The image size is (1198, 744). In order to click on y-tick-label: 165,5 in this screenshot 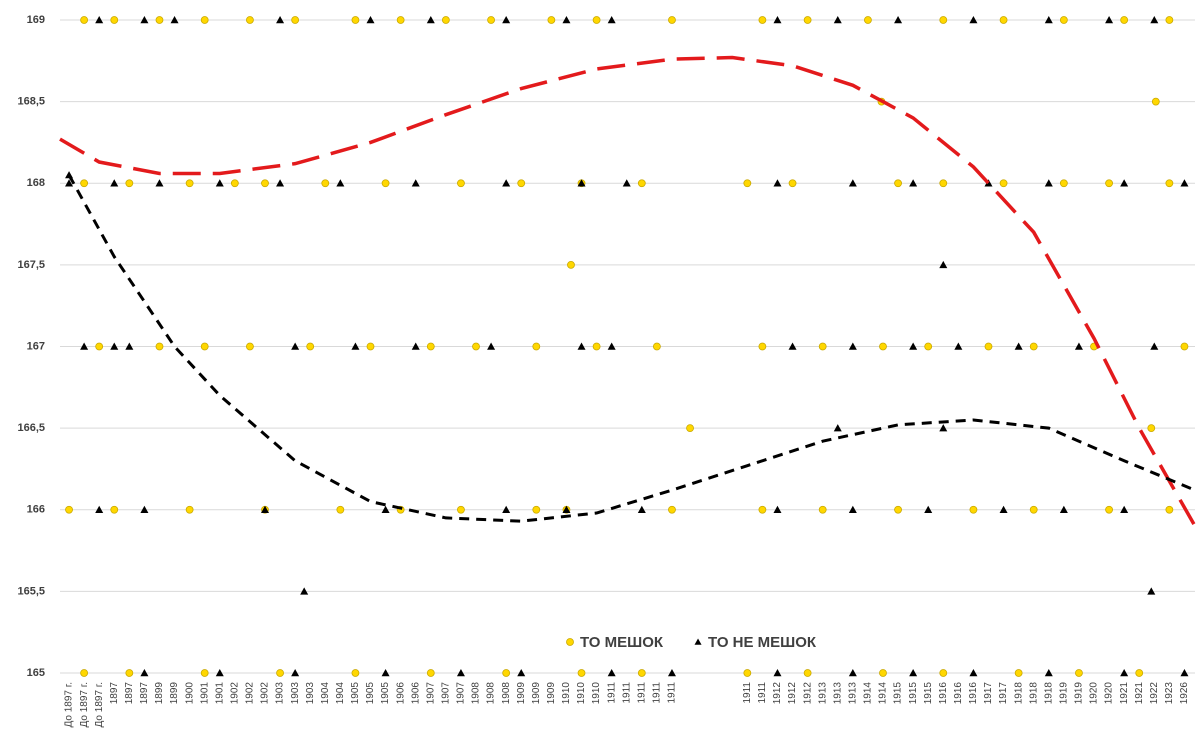, I will do `click(31, 591)`.